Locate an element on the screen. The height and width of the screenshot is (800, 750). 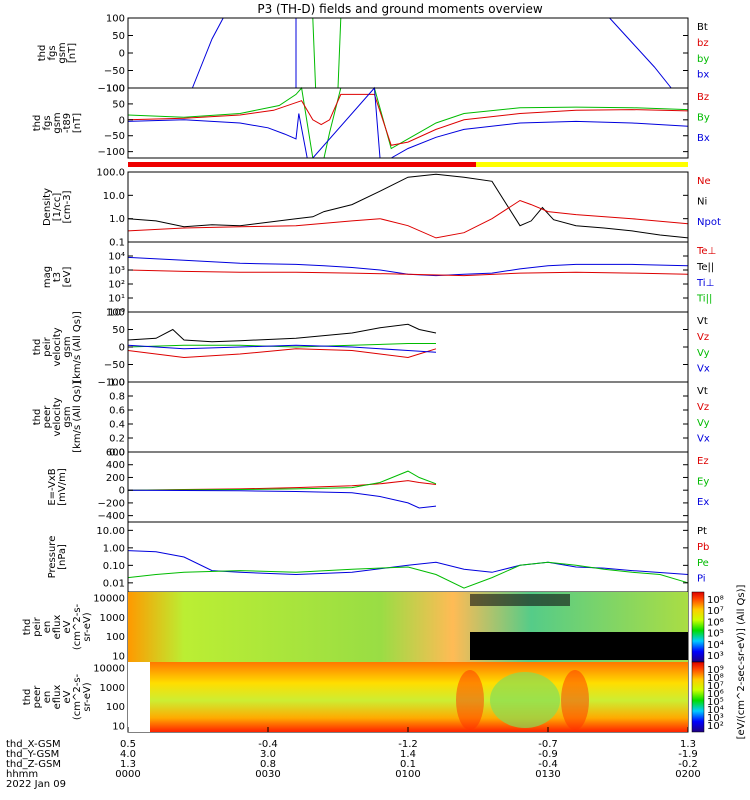
legend-entry: Ni is located at coordinates (702, 202).